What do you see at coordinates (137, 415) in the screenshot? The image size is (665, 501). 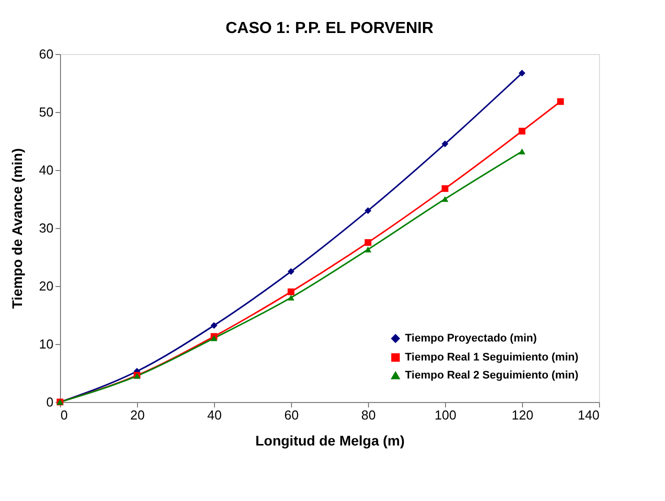 I see `x-tick-label: 20` at bounding box center [137, 415].